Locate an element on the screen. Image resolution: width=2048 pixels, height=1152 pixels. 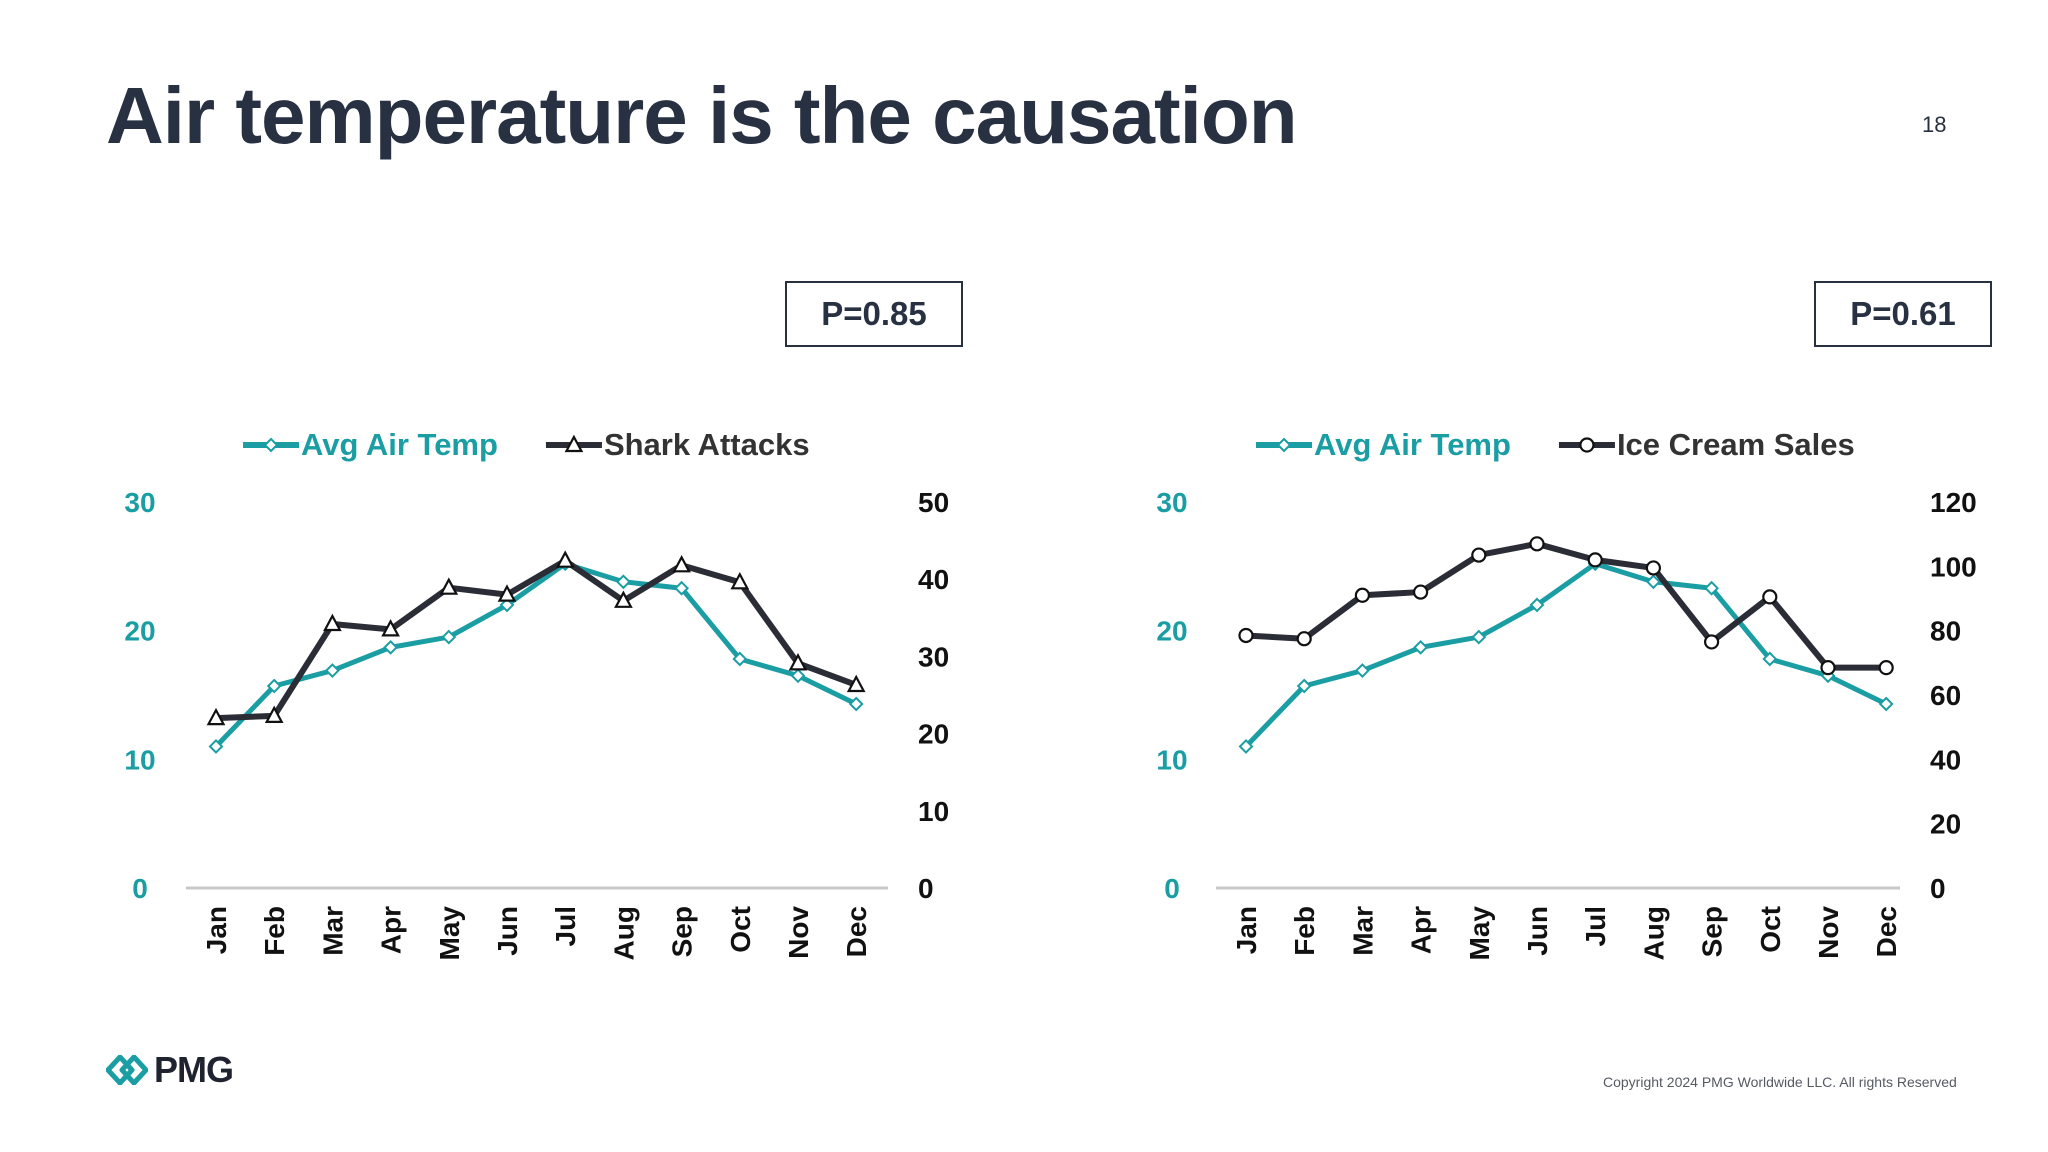
chart-right-category-label: Nov is located at coordinates (1828, 932).